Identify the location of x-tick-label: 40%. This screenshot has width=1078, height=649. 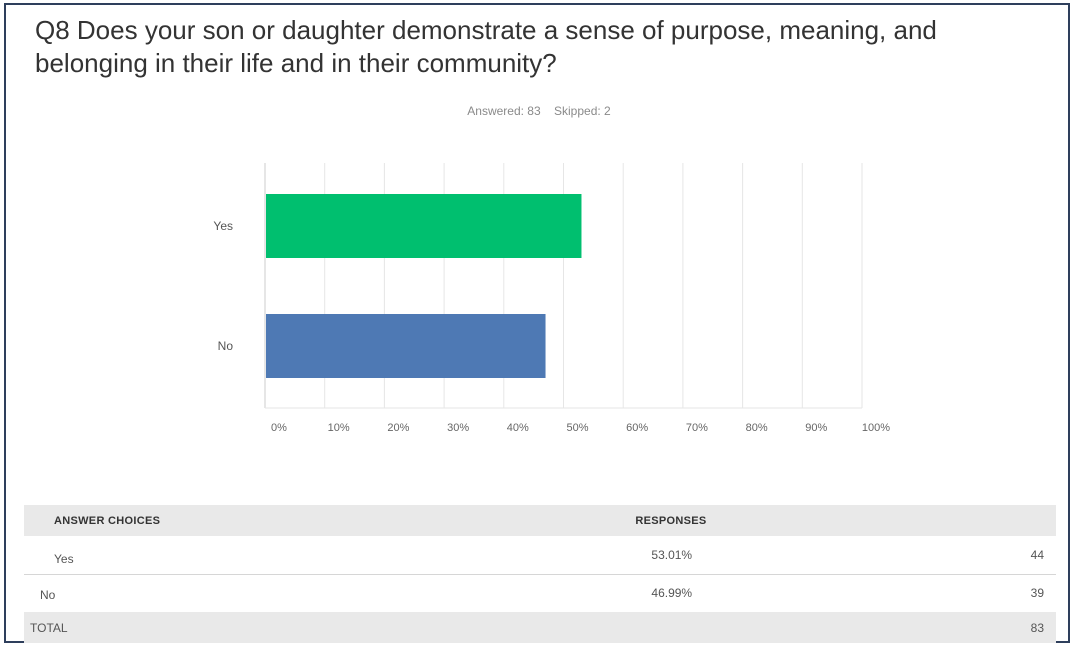
(518, 428).